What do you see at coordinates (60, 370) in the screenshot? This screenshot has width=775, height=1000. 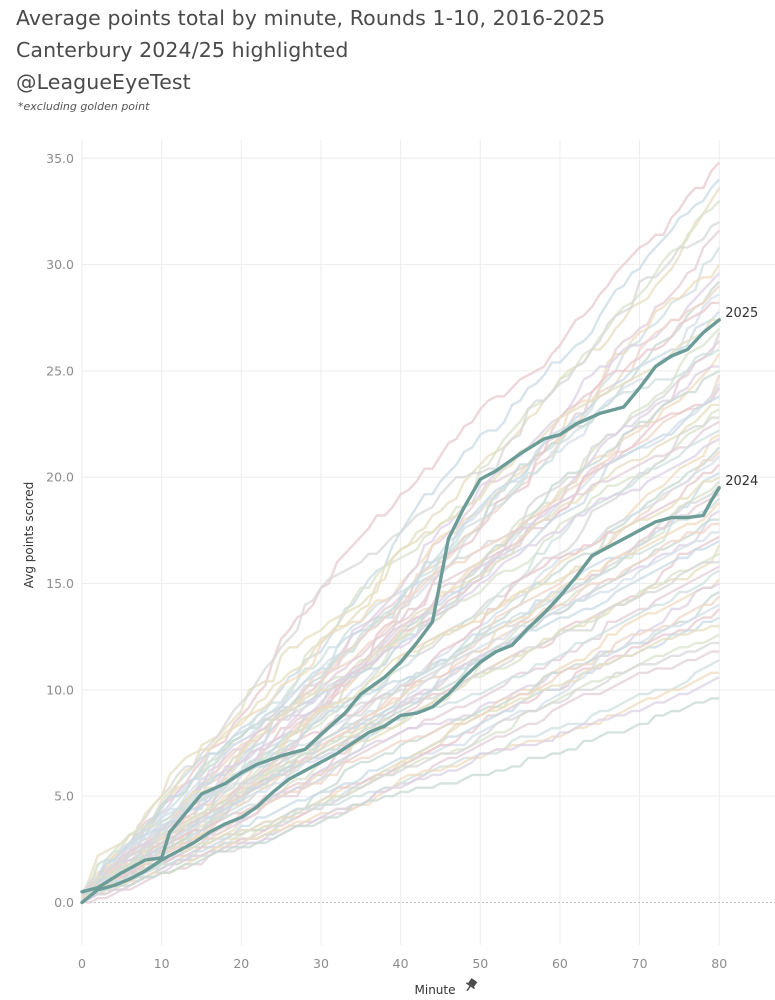 I see `y-tick-label: 25.0` at bounding box center [60, 370].